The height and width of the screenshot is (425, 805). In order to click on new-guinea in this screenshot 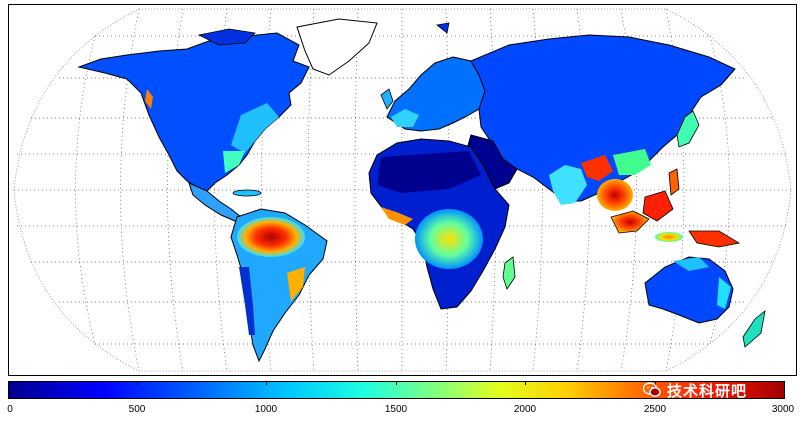, I will do `click(714, 239)`.